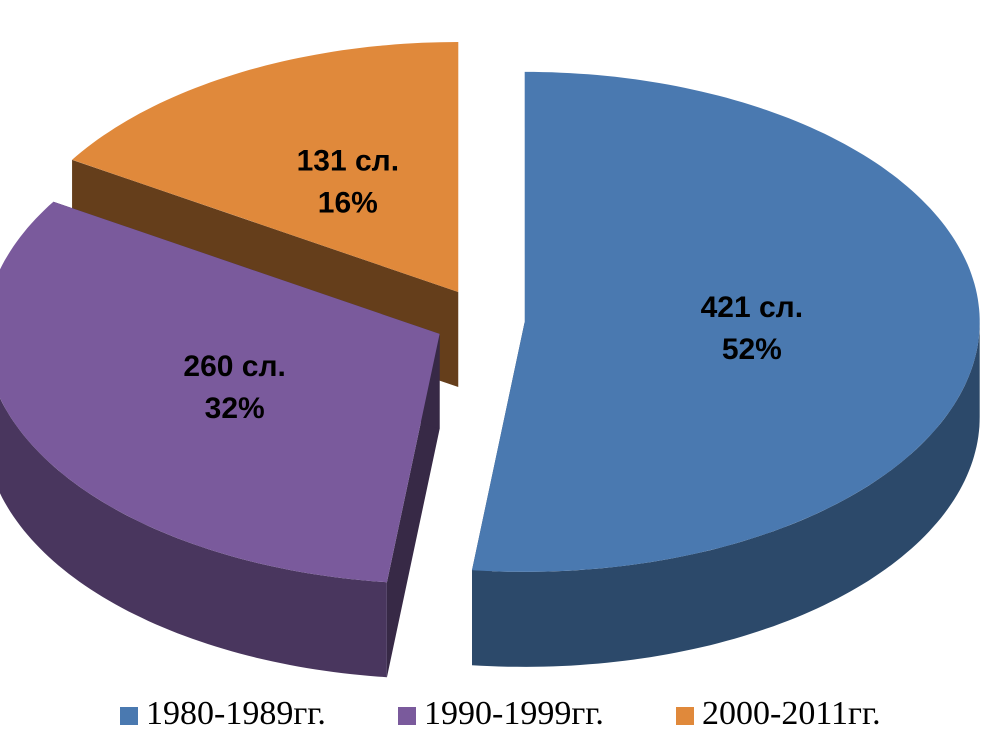  What do you see at coordinates (234, 366) in the screenshot?
I see `value-label: 260 сл.` at bounding box center [234, 366].